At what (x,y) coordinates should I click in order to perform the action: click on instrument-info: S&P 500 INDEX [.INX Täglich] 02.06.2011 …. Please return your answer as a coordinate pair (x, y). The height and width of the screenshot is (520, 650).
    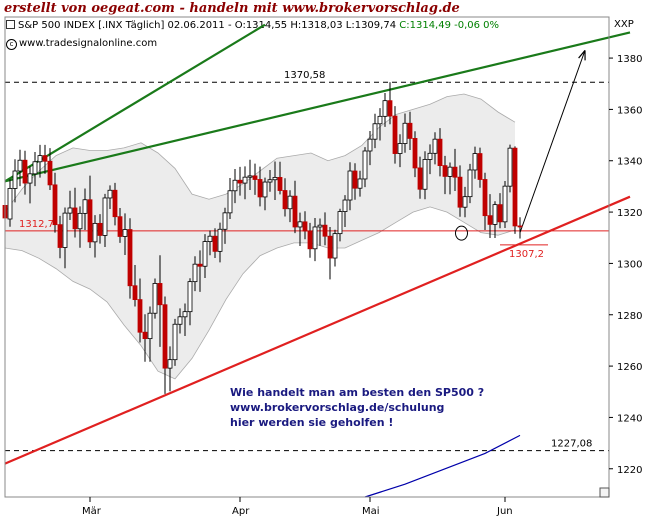
    Looking at the image, I should click on (252, 25).